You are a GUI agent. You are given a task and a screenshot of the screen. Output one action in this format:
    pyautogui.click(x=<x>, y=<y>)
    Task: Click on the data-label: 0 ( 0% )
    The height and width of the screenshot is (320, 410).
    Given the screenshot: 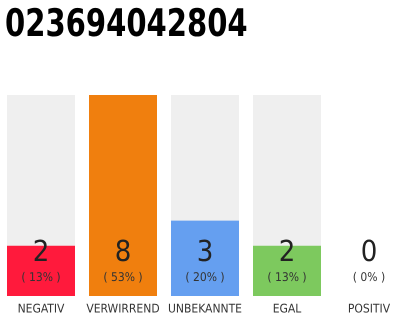 What is the action you would take?
    pyautogui.click(x=369, y=260)
    